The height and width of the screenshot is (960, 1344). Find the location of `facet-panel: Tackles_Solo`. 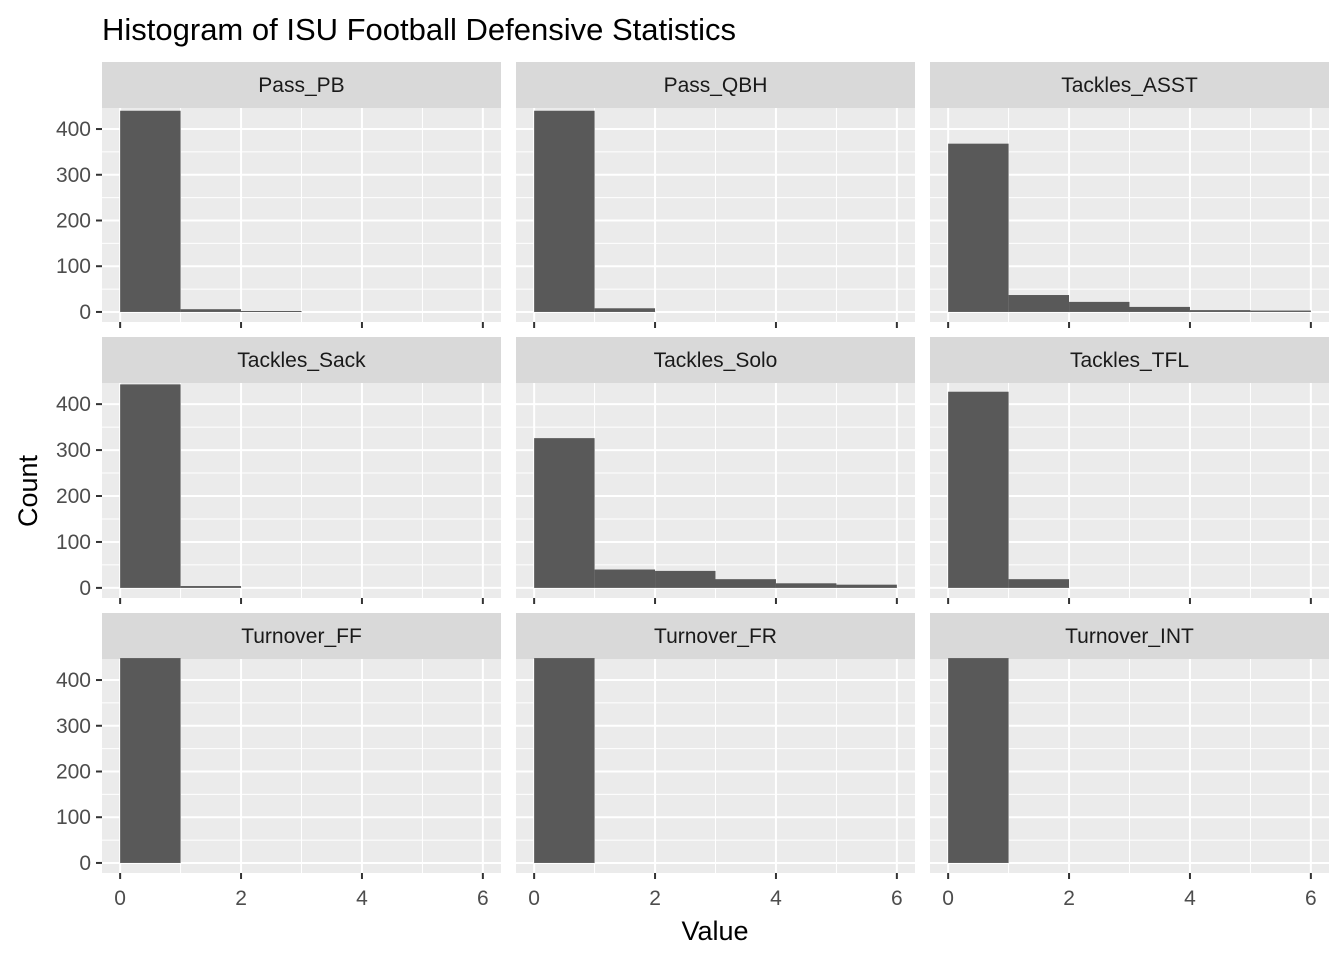

facet-panel: Tackles_Solo is located at coordinates (715, 470).